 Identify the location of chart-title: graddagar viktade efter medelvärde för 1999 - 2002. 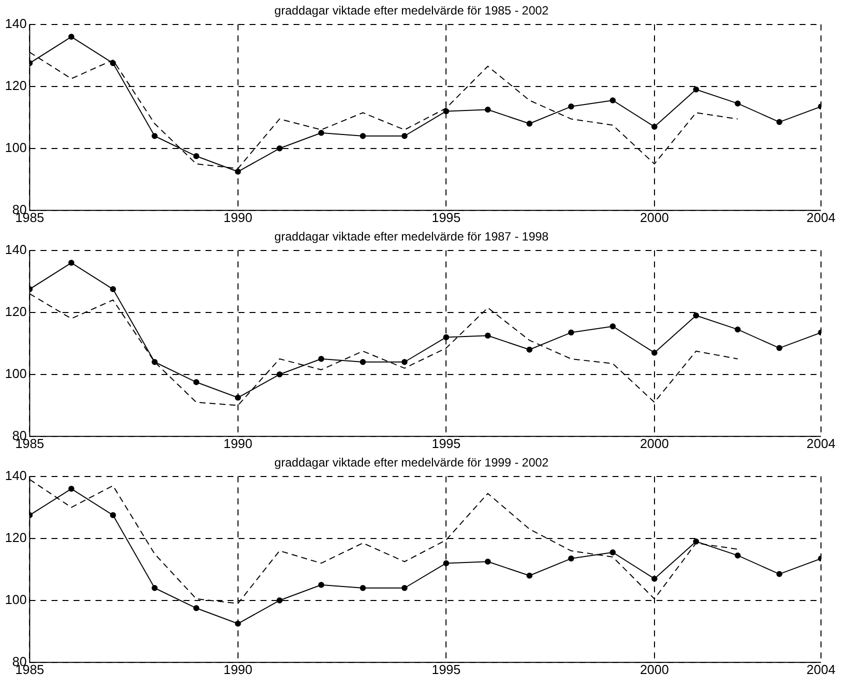
(411, 463).